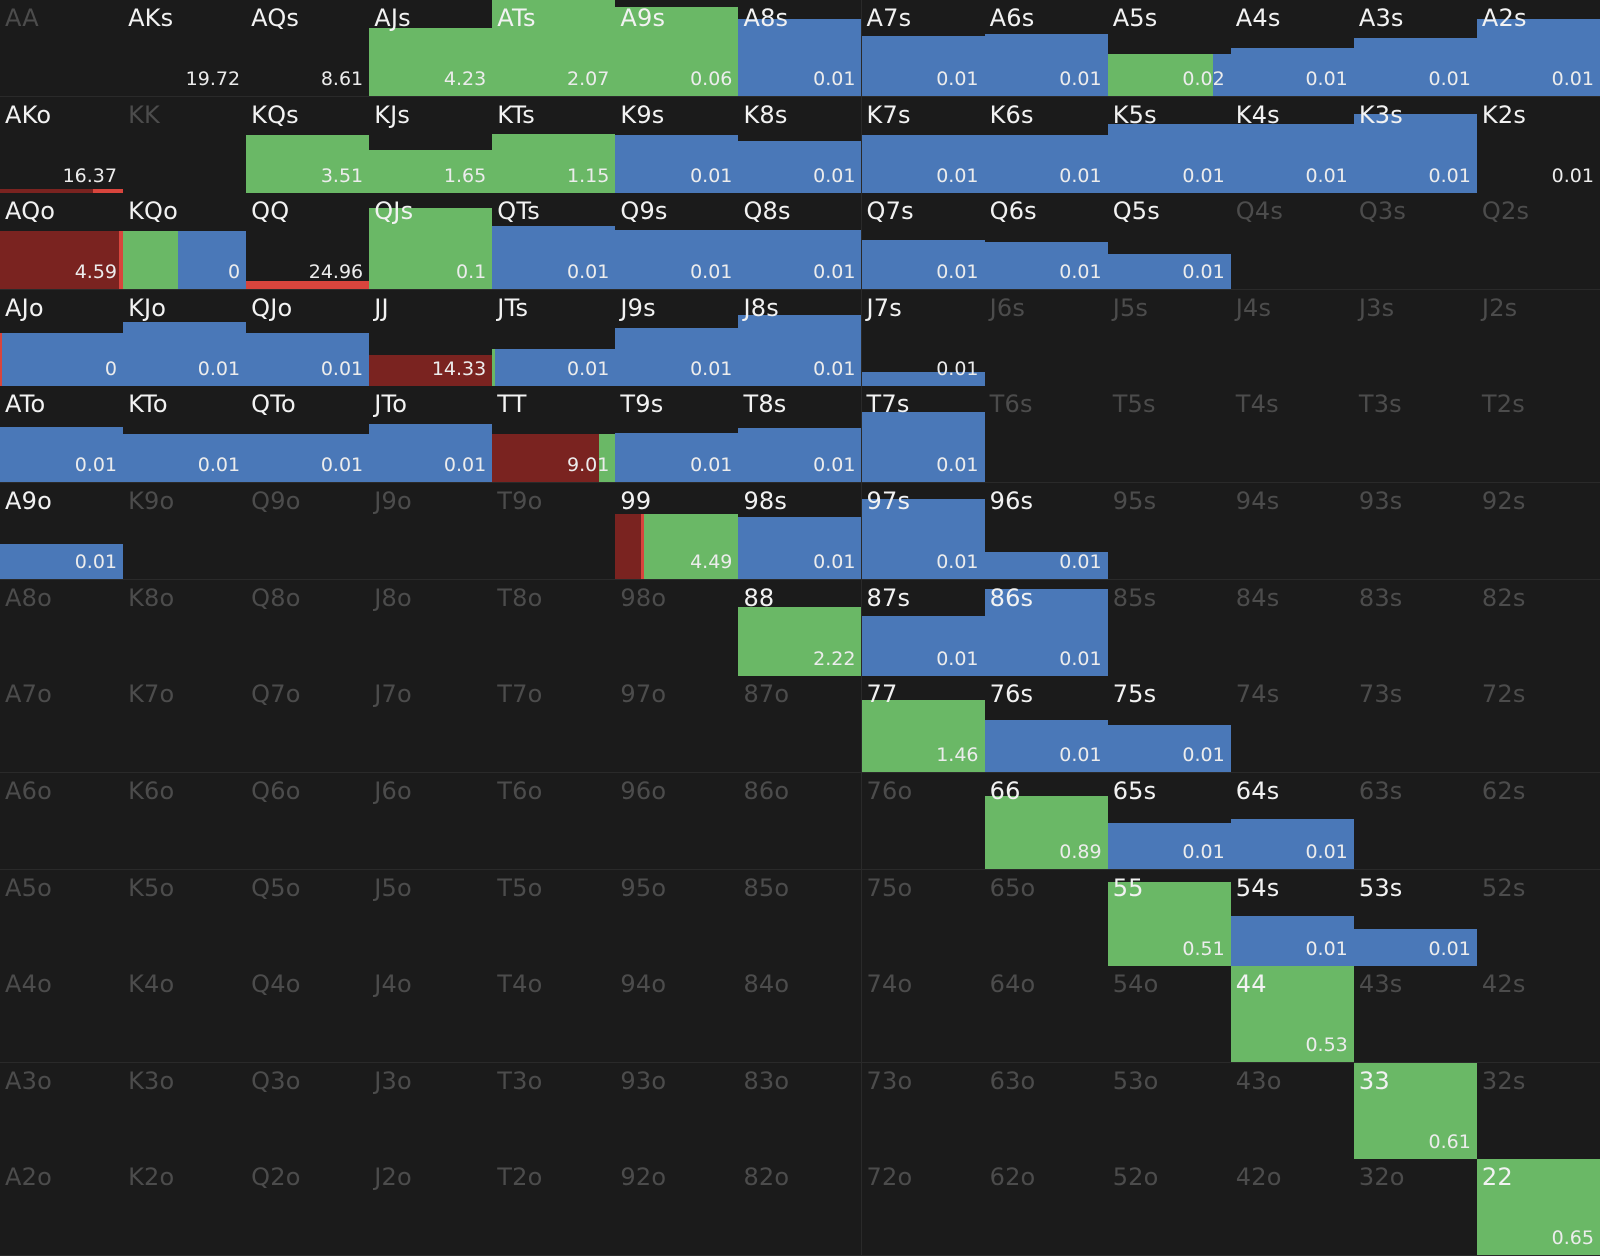 The height and width of the screenshot is (1256, 1600). I want to click on hand-cell-54o: 54o, so click(1169, 1015).